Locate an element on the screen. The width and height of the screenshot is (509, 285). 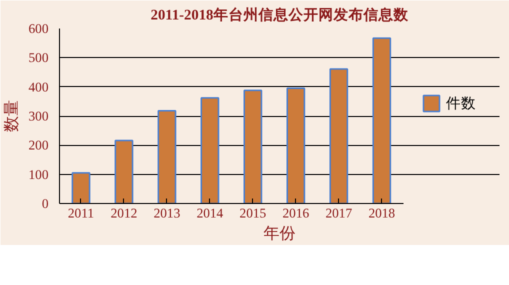
x-tick-label: 2013 is located at coordinates (167, 213).